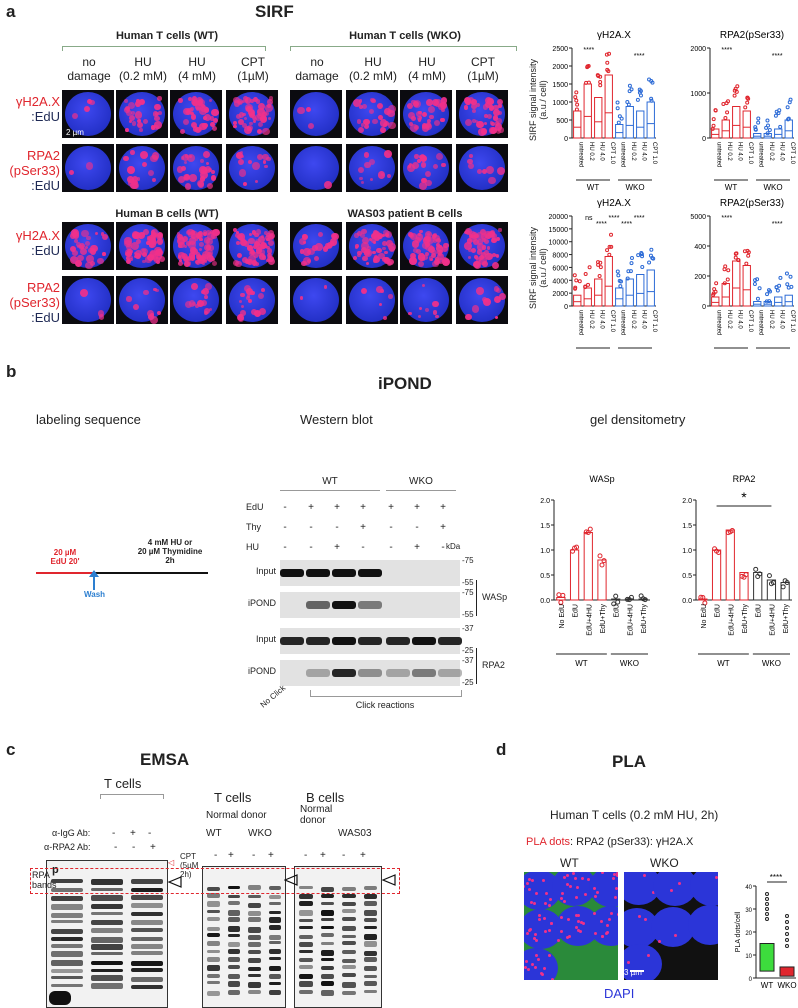  I want to click on condition-line2: (4 mM), so click(427, 76).